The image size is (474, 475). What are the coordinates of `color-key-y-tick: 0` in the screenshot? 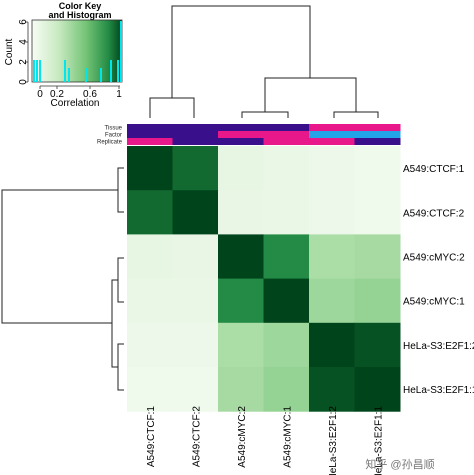 It's located at (23, 82).